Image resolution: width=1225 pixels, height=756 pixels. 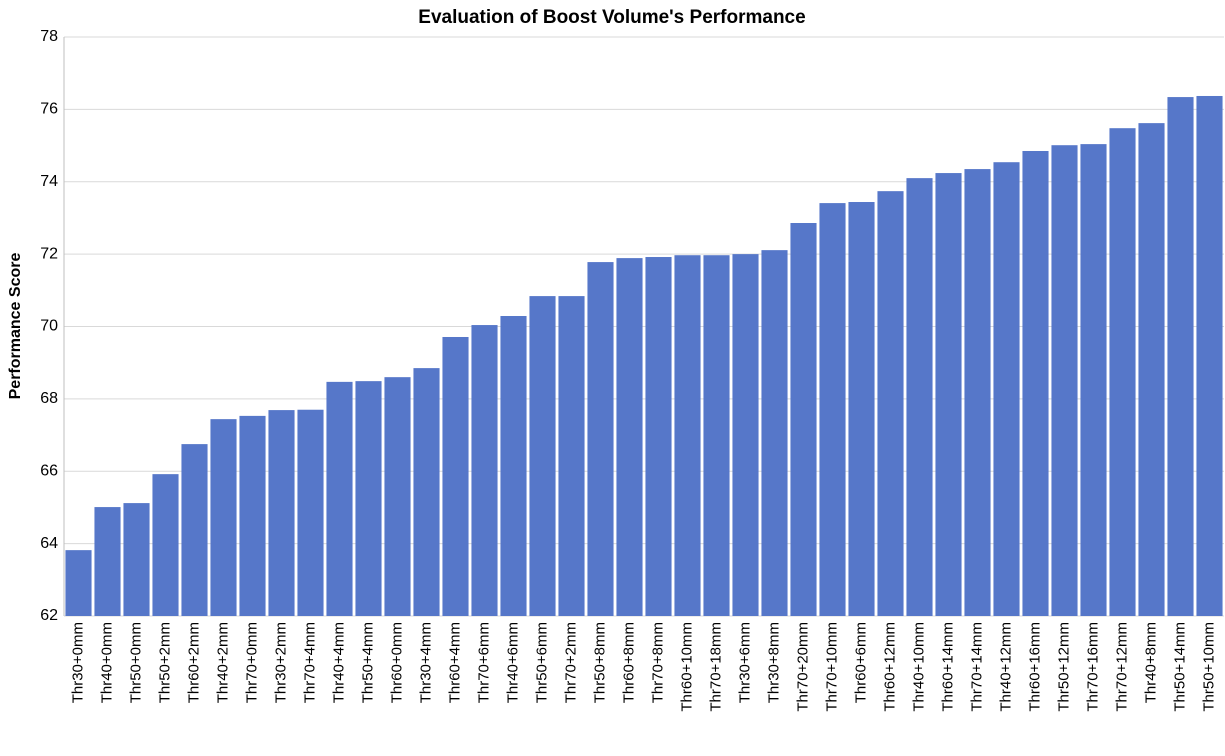 What do you see at coordinates (570, 662) in the screenshot?
I see `x-tick-label: Thr70+2mm` at bounding box center [570, 662].